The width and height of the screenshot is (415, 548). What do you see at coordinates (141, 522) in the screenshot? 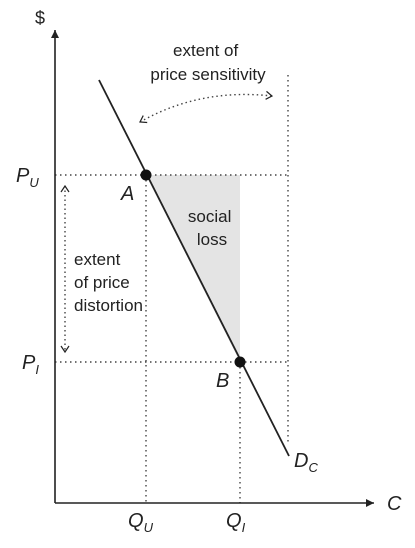
I see `quantity-label-upper: QU` at bounding box center [141, 522].